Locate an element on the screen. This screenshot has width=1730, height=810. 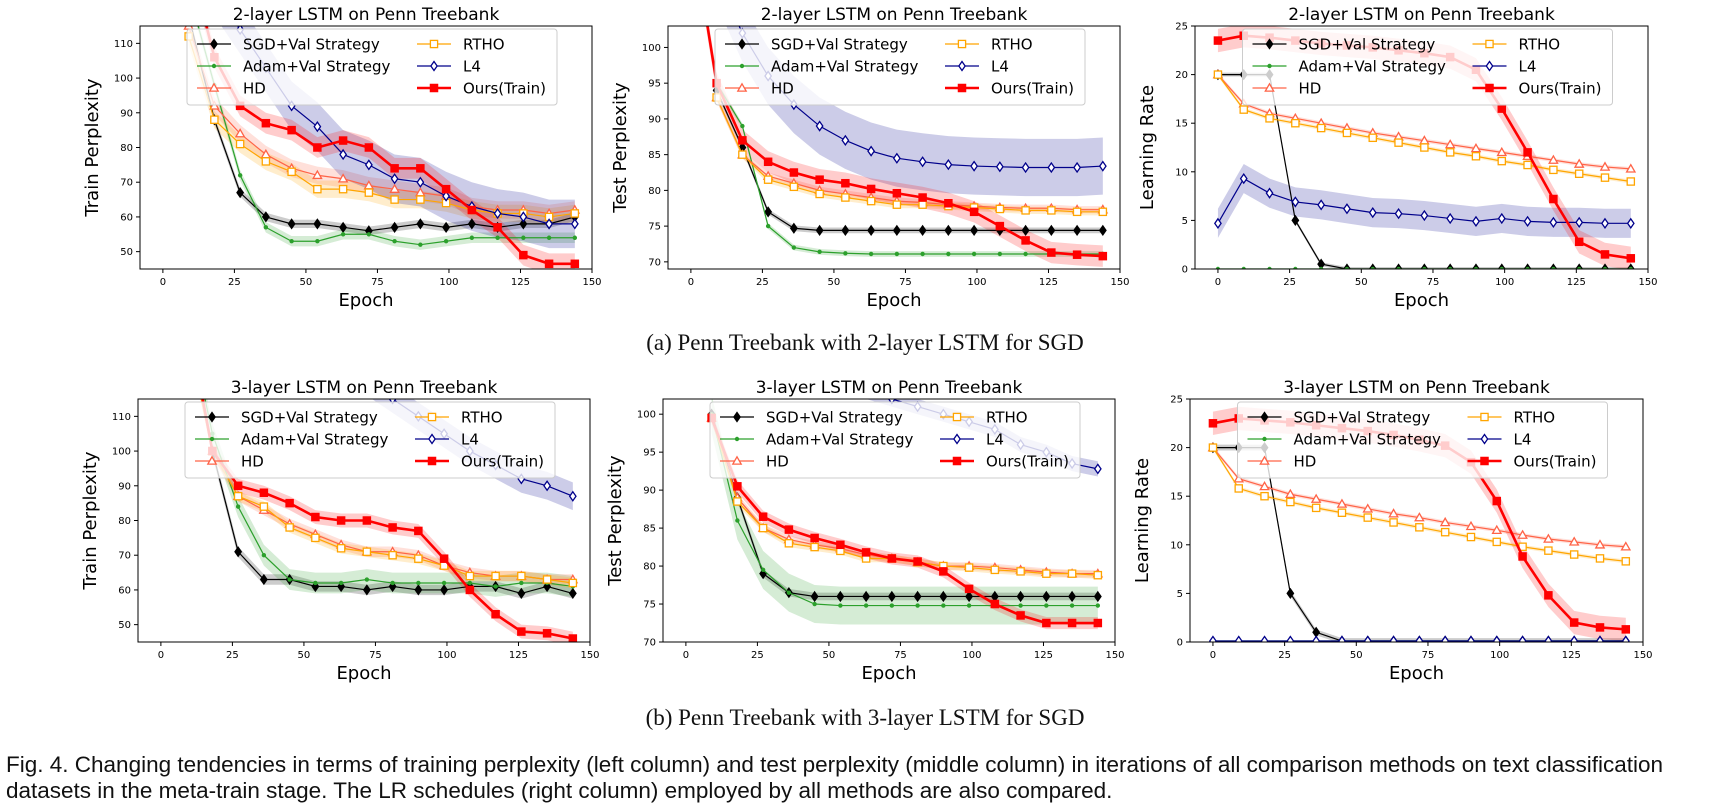
axes-frame is located at coordinates (1416, 520).